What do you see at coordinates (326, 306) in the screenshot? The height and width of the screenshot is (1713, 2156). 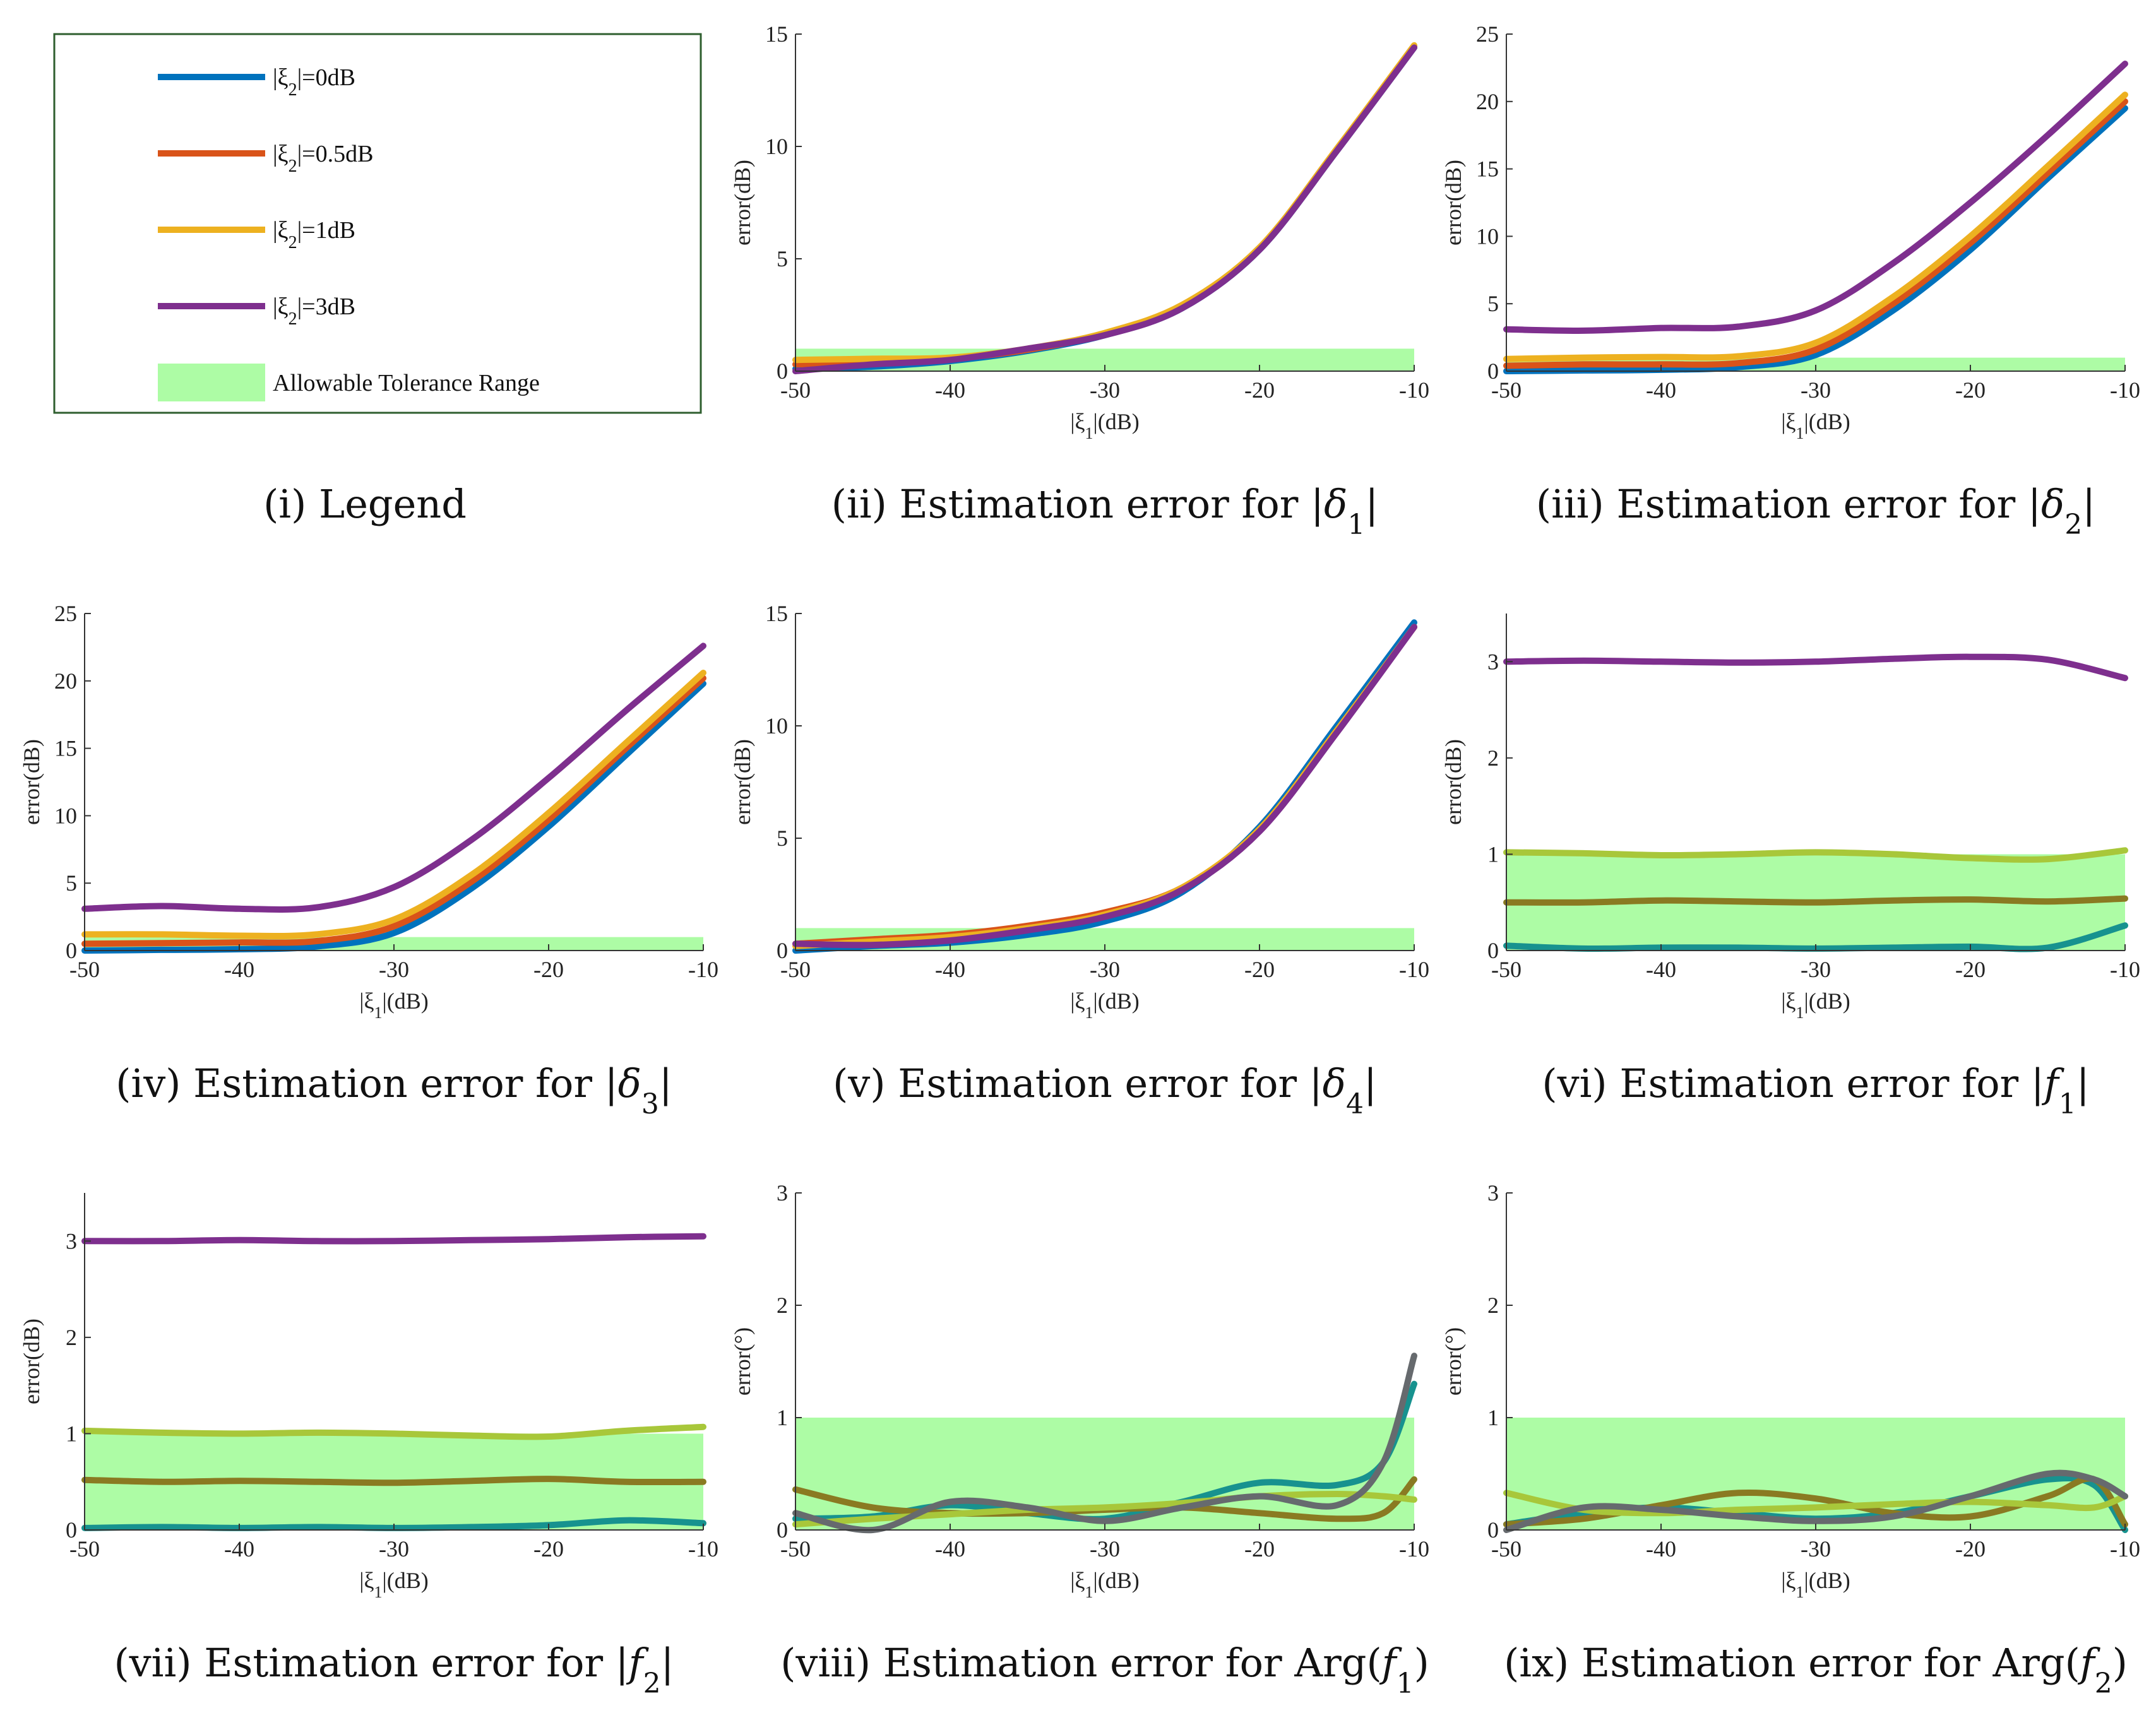 I see `legend-label-suffix: |=3dB` at bounding box center [326, 306].